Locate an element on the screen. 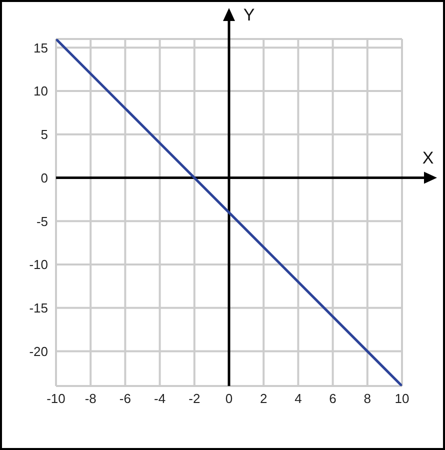 The width and height of the screenshot is (445, 450). x-tick-label: -6 is located at coordinates (125, 398).